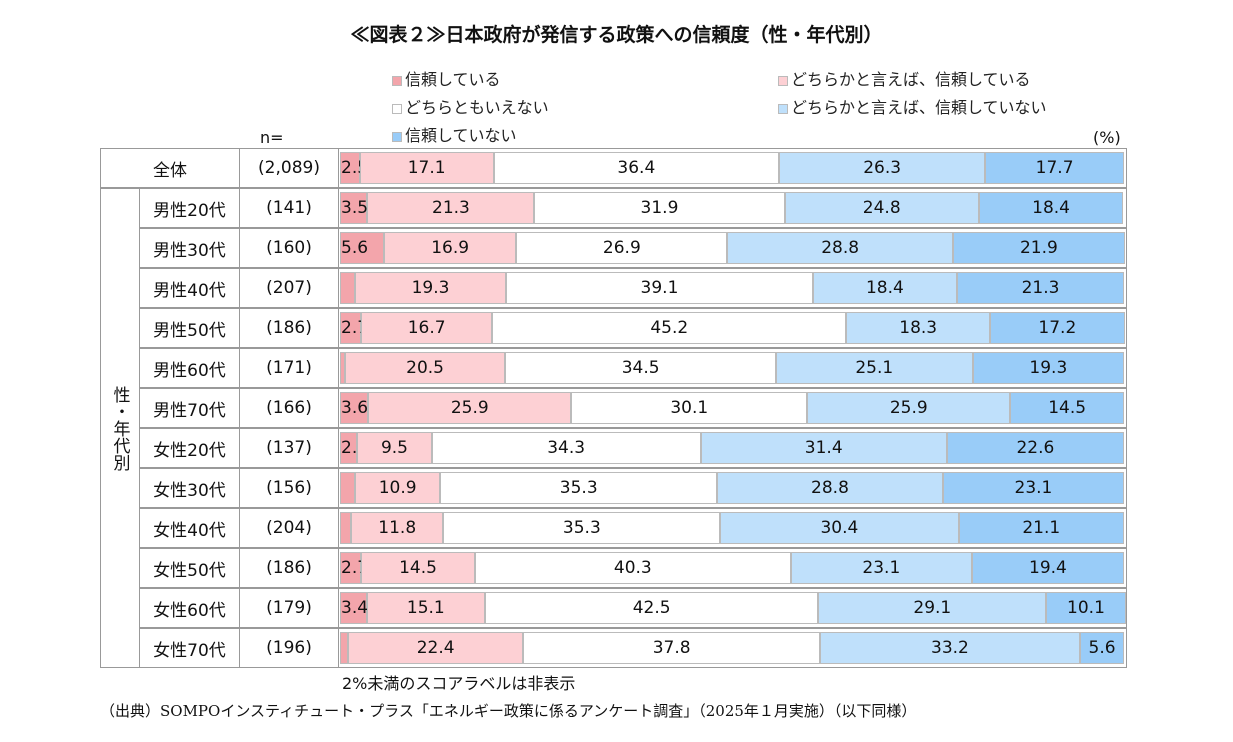  What do you see at coordinates (882, 168) in the screenshot?
I see `bar-segment: 26.3` at bounding box center [882, 168].